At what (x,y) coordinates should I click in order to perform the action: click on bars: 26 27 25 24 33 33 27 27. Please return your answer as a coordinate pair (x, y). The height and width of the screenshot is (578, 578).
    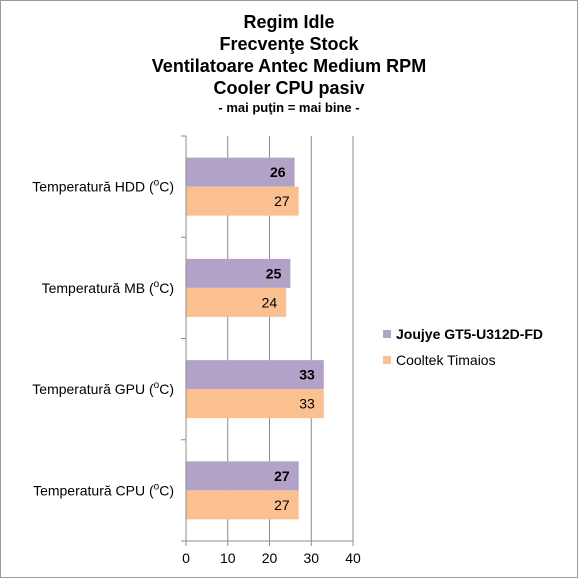
    Looking at the image, I should click on (255, 338).